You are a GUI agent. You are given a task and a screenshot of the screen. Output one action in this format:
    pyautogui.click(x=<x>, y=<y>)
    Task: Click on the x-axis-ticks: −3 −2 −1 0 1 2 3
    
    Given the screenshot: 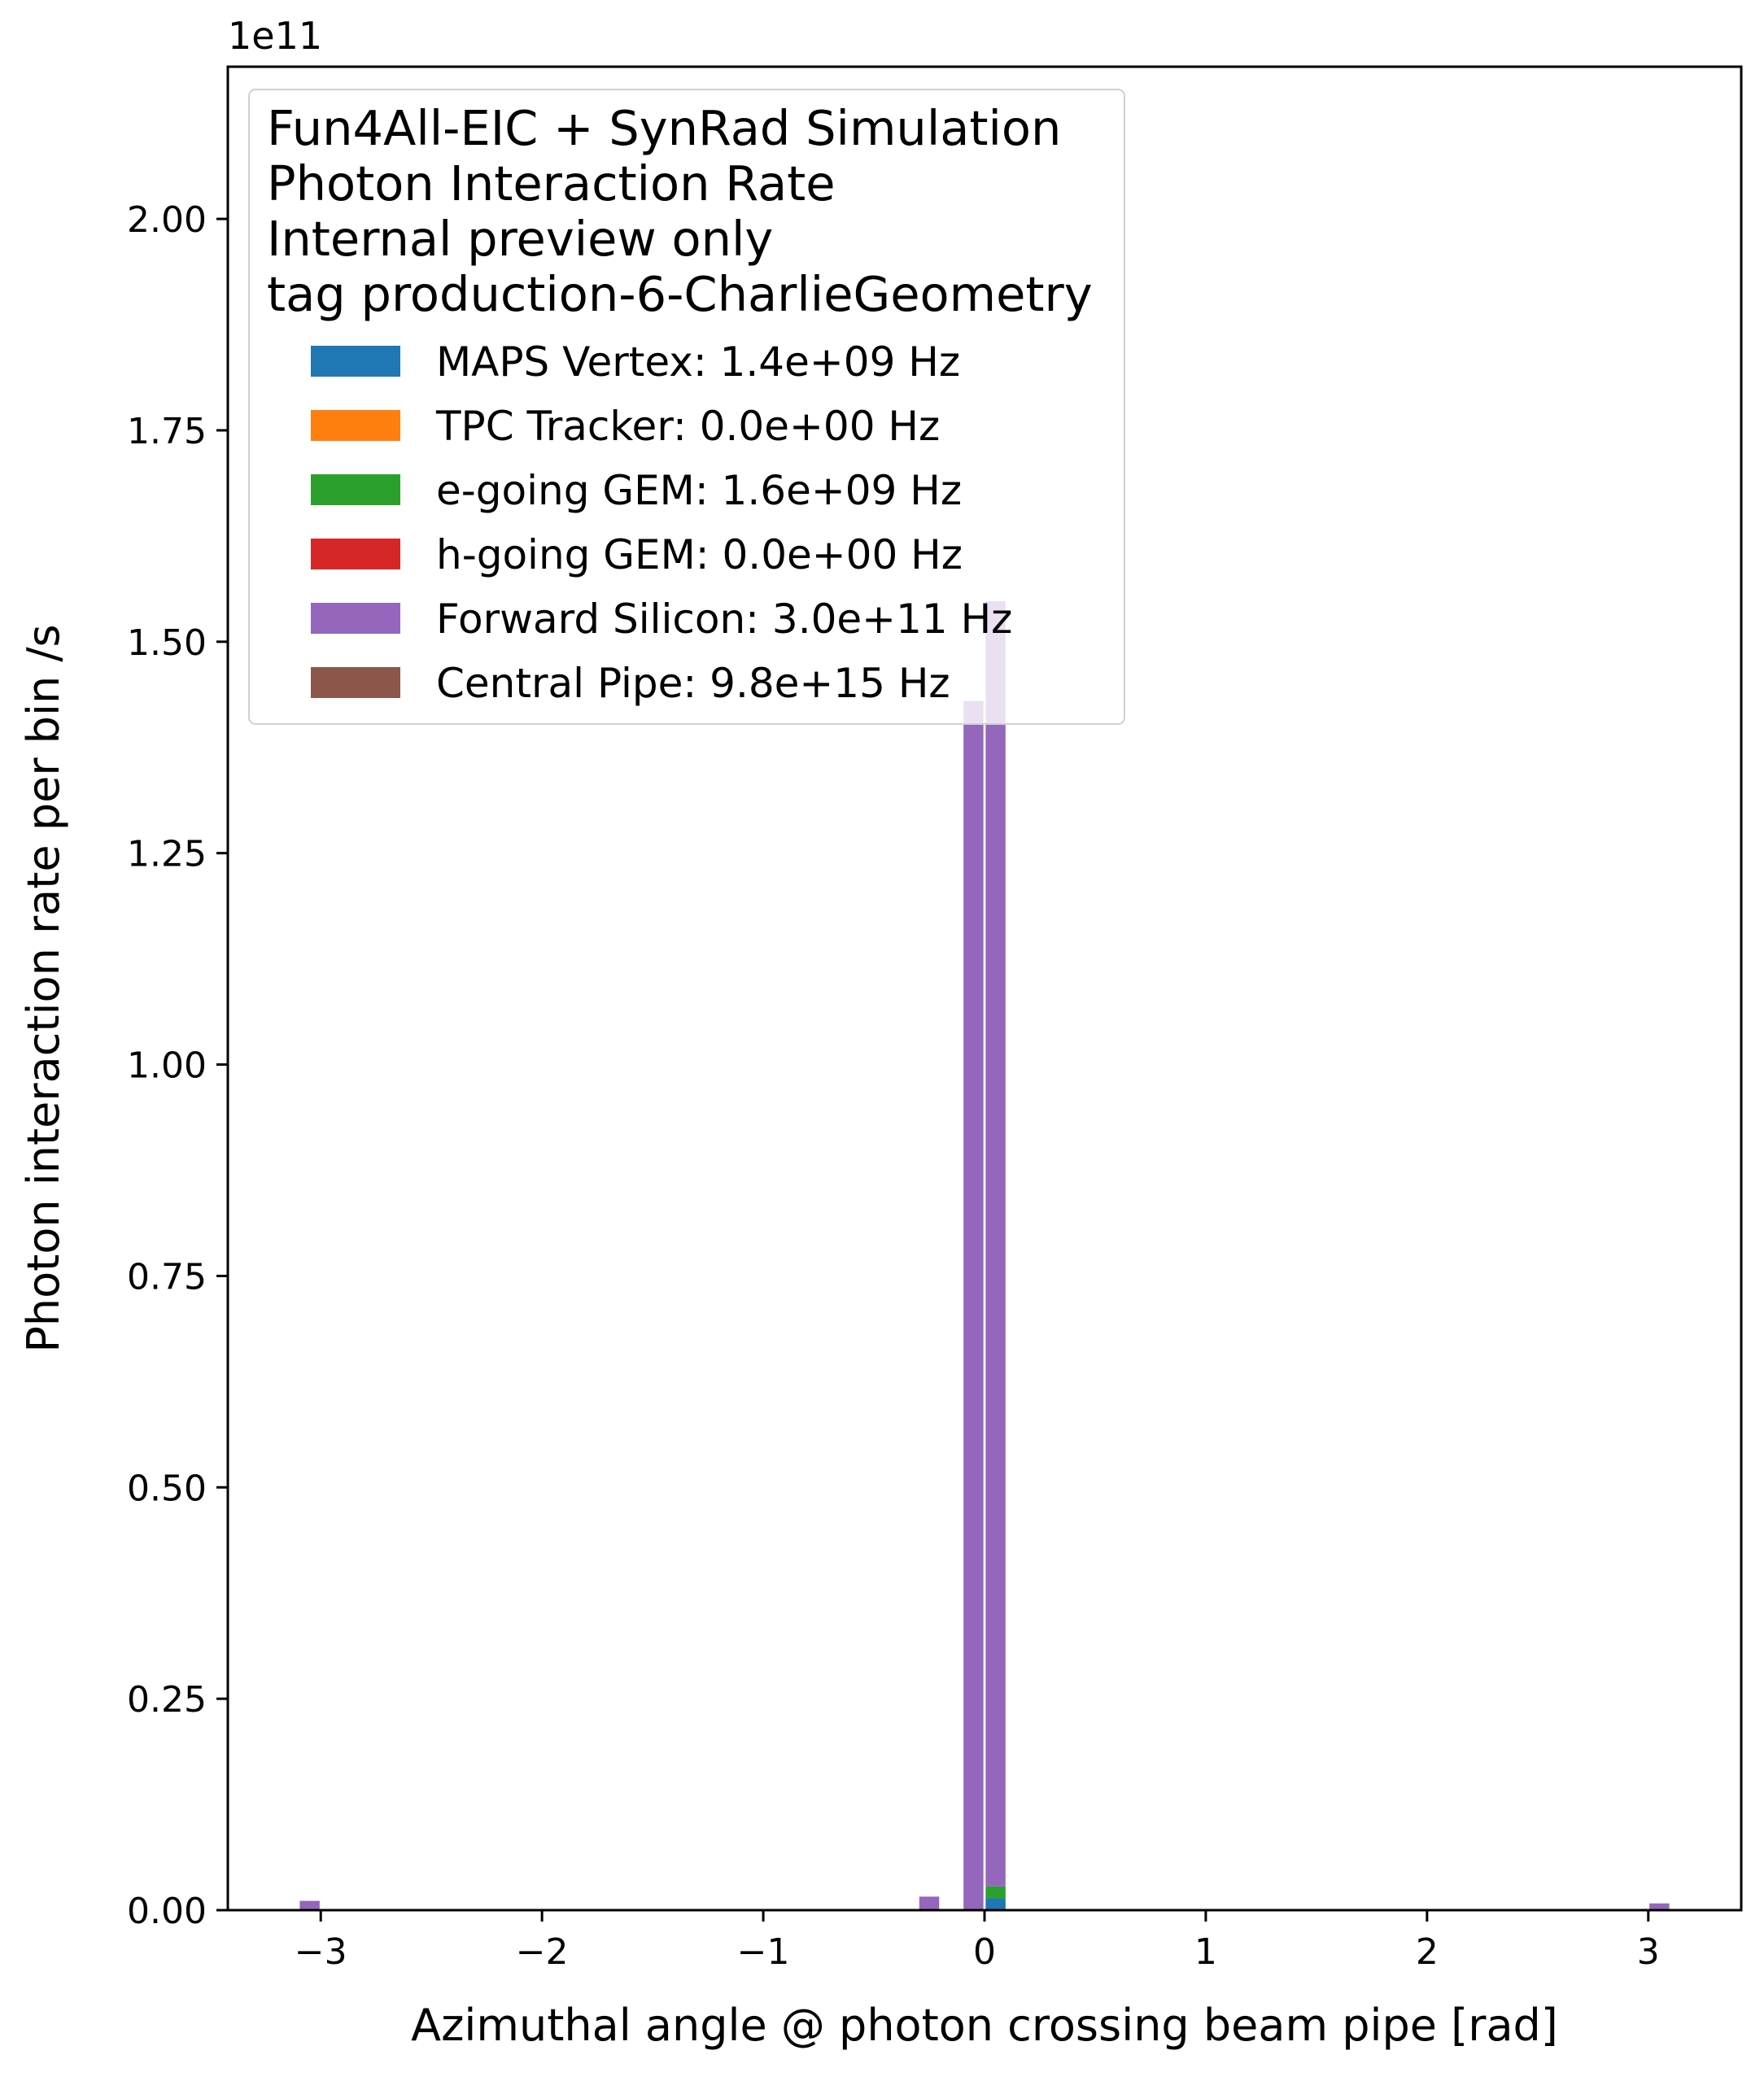 What is the action you would take?
    pyautogui.click(x=978, y=1941)
    